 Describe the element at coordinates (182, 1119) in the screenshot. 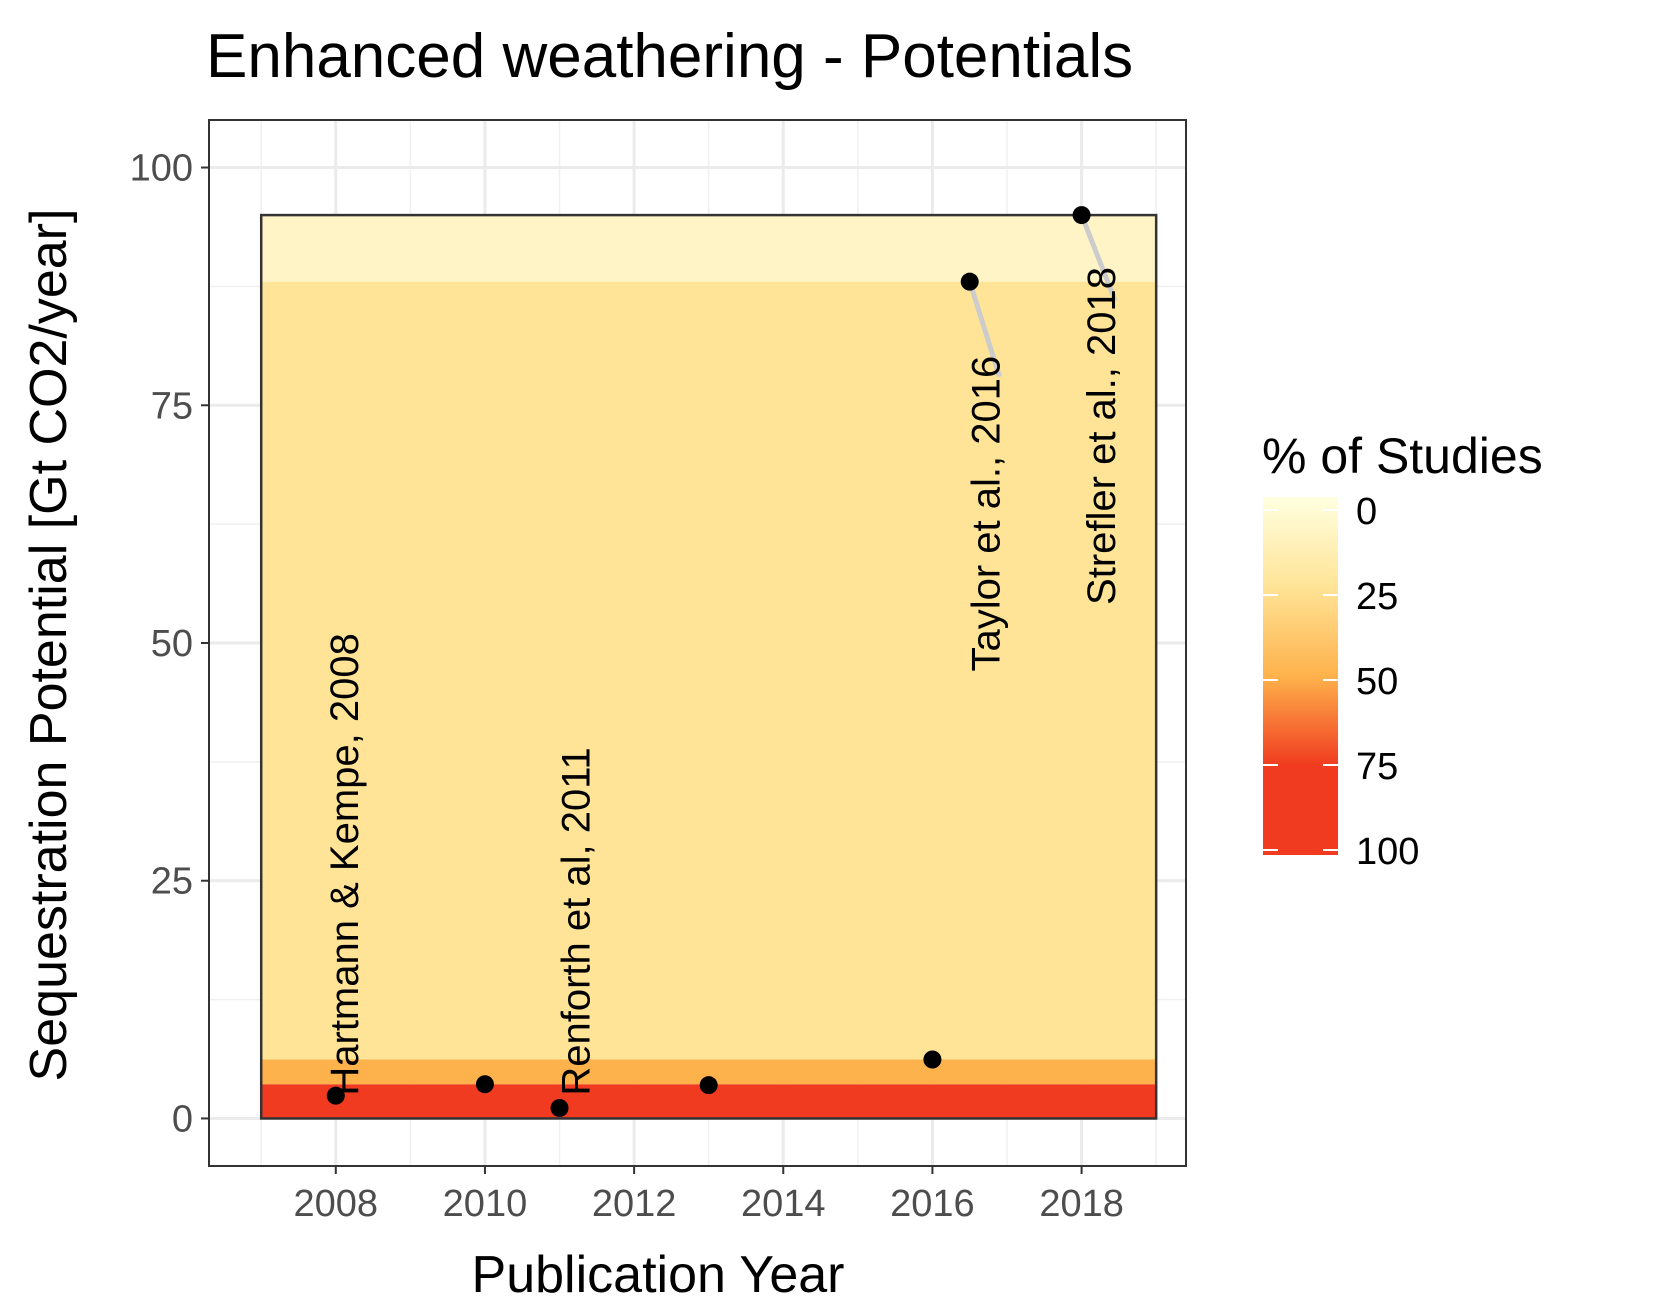

I see `y-tick-label: 0` at that location.